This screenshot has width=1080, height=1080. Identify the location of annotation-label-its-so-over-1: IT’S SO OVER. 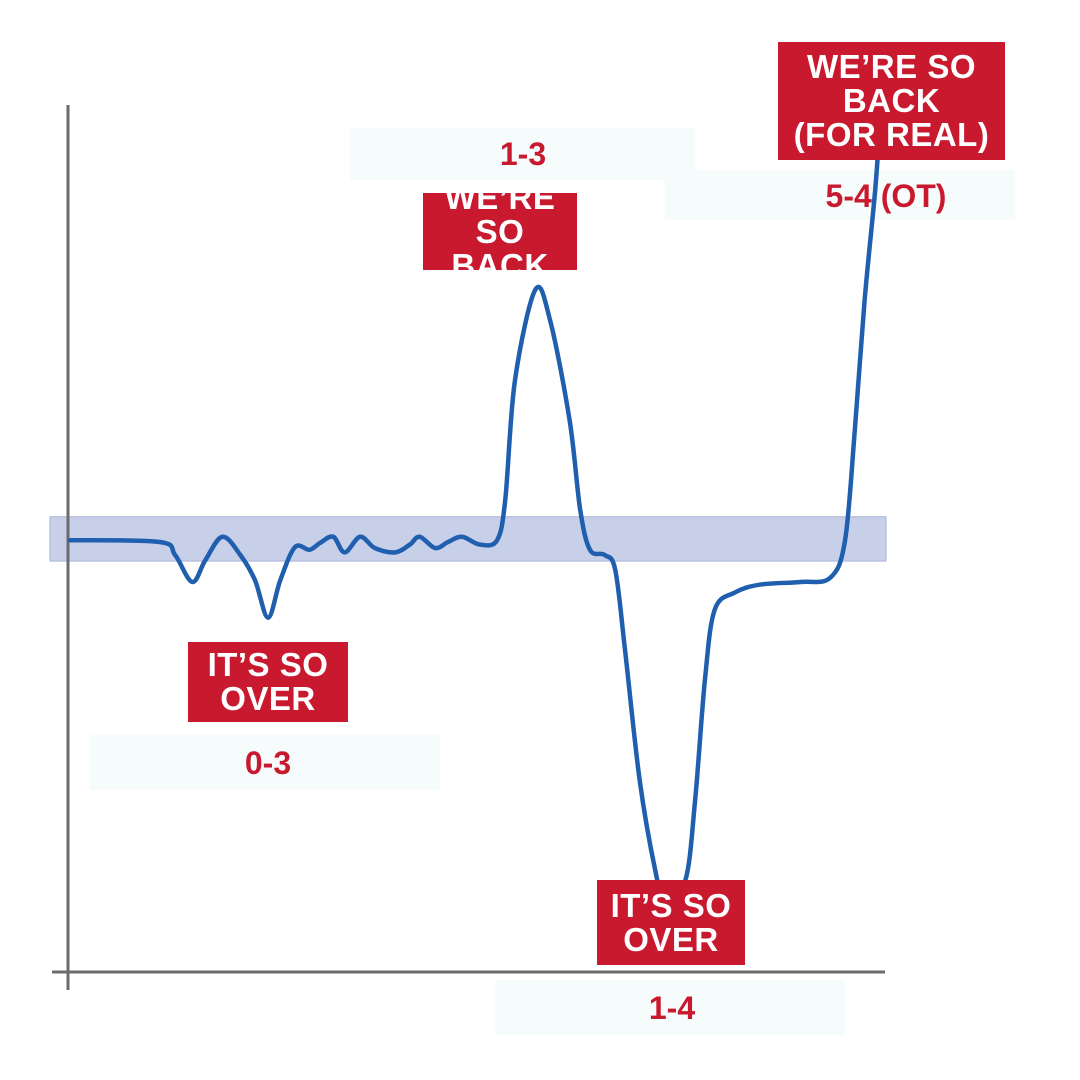
(268, 682).